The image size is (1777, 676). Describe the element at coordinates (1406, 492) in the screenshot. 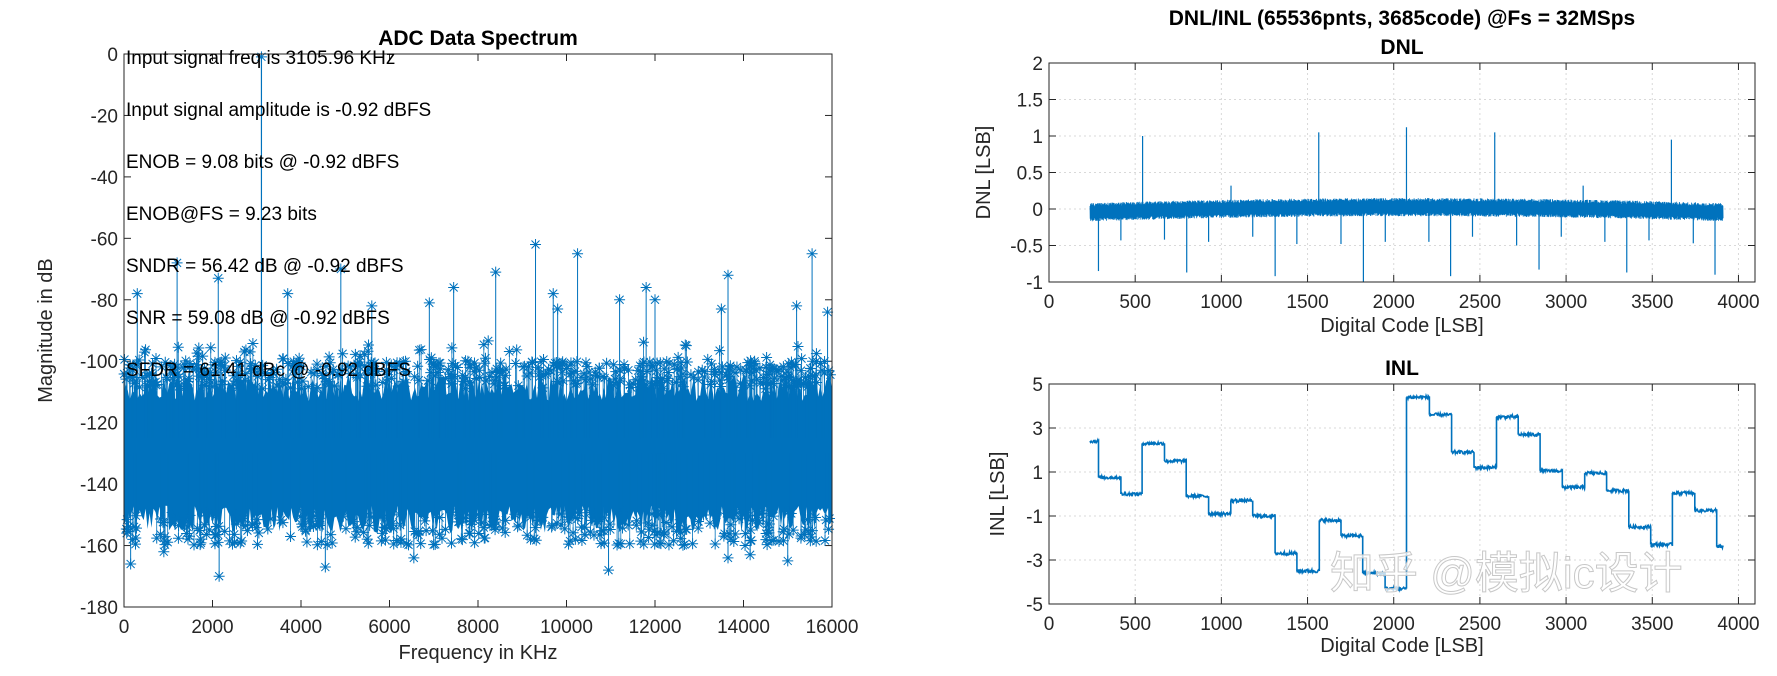

I see `series` at that location.